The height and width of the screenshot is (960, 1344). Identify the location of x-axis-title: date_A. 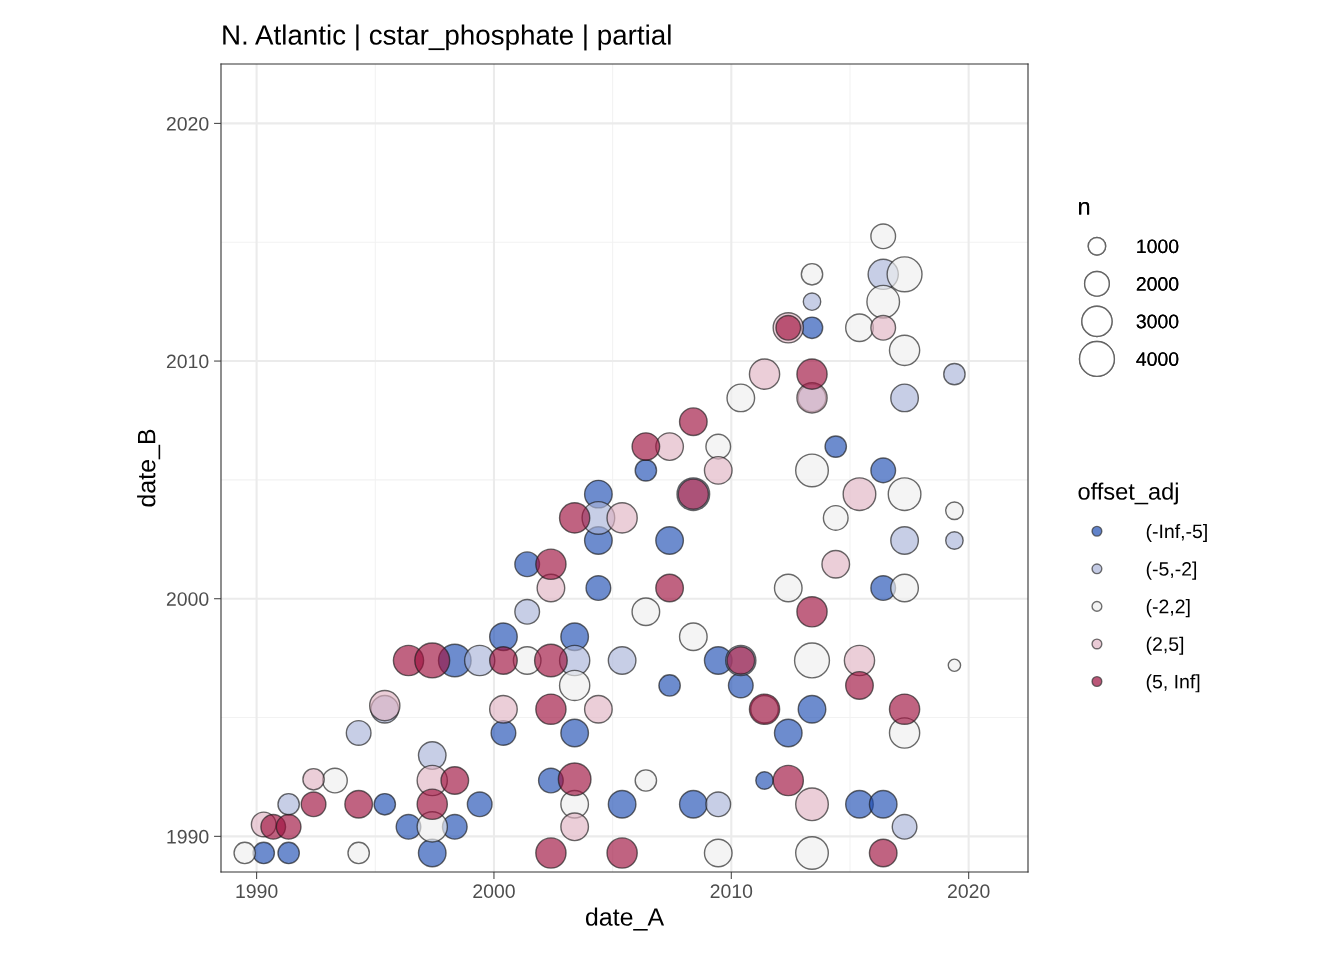
(625, 919).